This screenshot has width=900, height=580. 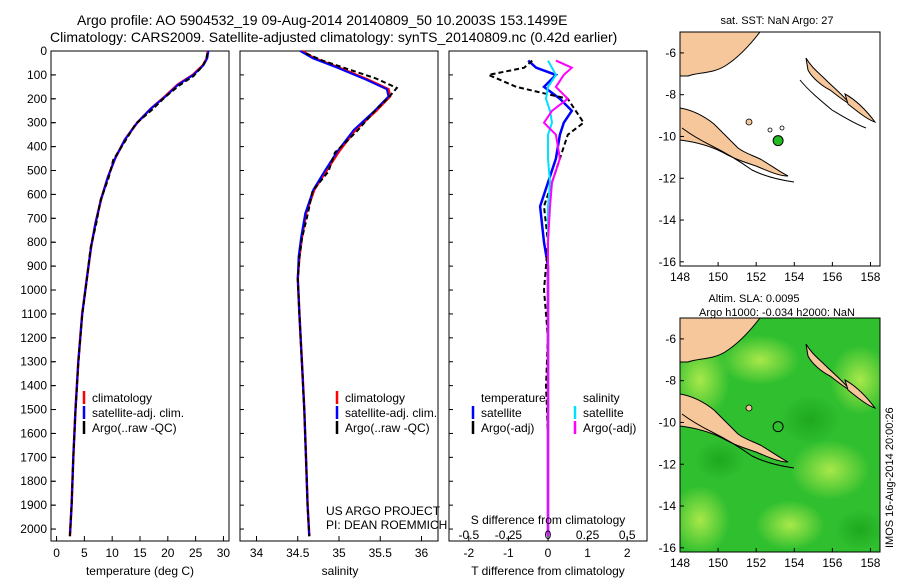 I want to click on sst-map-coastline, so click(x=778, y=107).